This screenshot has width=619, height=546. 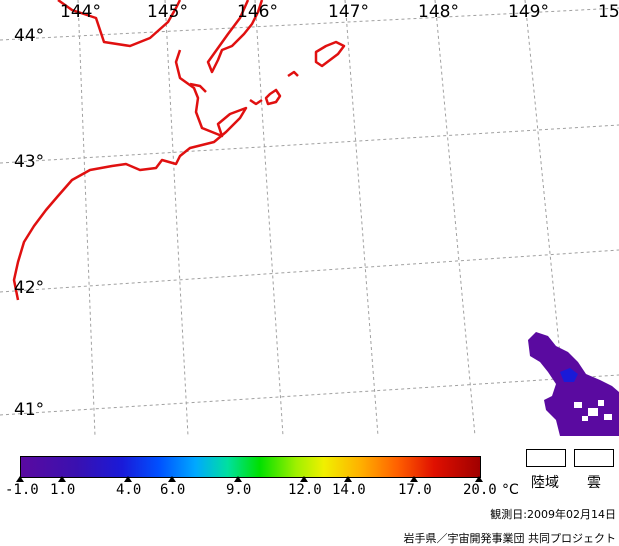 What do you see at coordinates (594, 458) in the screenshot?
I see `cloud-legend-box` at bounding box center [594, 458].